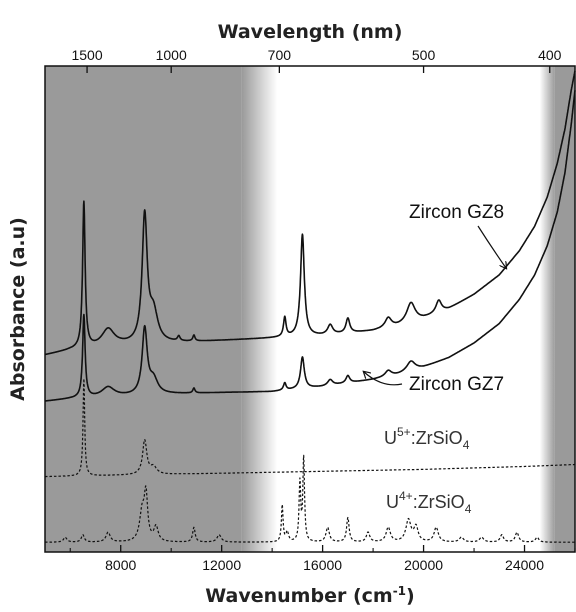  What do you see at coordinates (221, 565) in the screenshot?
I see `x-tick-label: 12000` at bounding box center [221, 565].